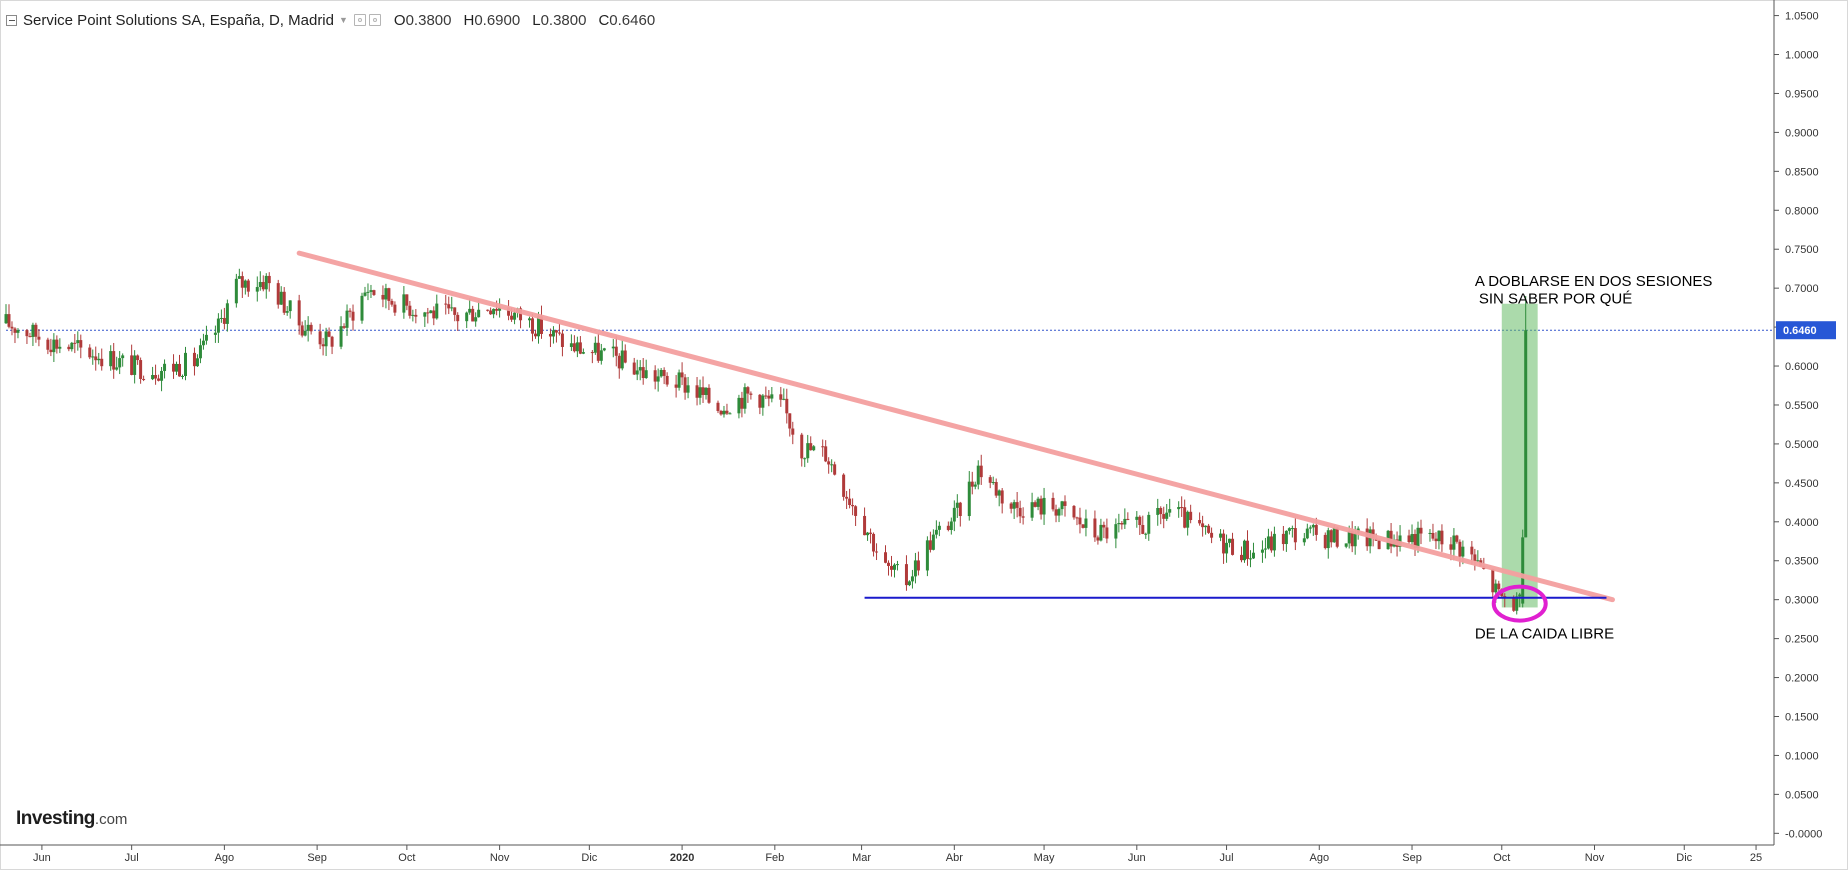 This screenshot has height=870, width=1848. What do you see at coordinates (1594, 281) in the screenshot?
I see `annotation-top-line1: A DOBLARSE EN DOS SESIONES` at bounding box center [1594, 281].